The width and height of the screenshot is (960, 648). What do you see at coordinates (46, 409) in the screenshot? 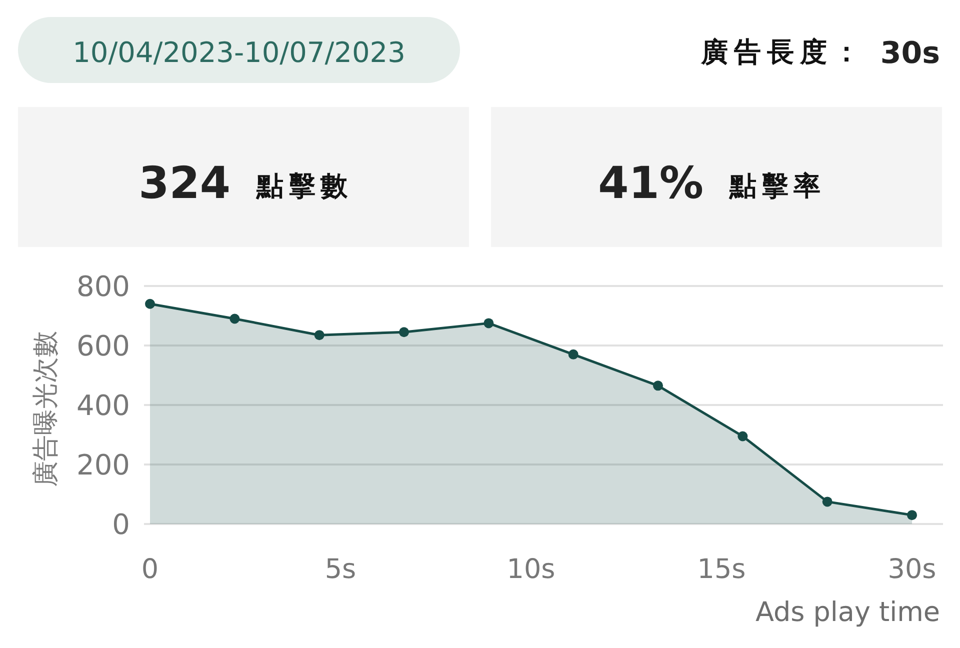
I see `y-axis-title: 廣告曝光次數` at bounding box center [46, 409].